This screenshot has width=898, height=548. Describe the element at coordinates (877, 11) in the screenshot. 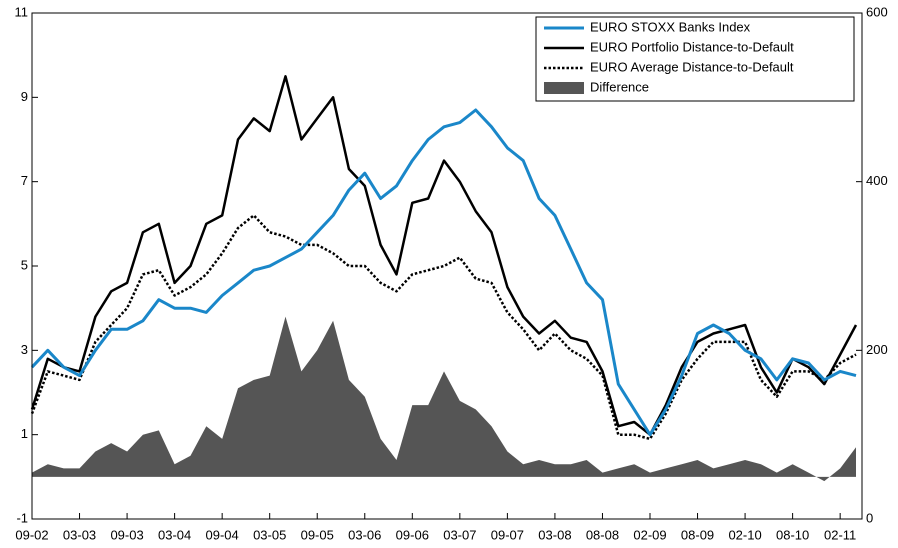

I see `y2-tick-label: 600` at that location.